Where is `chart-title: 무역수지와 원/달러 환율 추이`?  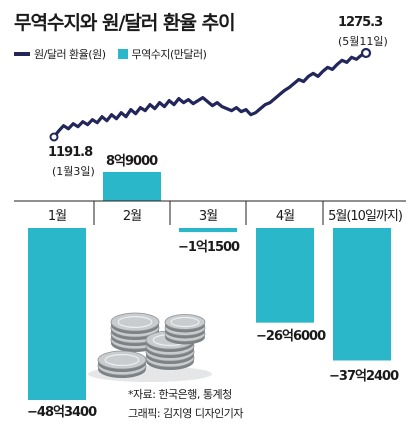 chart-title: 무역수지와 원/달러 환율 추이 is located at coordinates (125, 23).